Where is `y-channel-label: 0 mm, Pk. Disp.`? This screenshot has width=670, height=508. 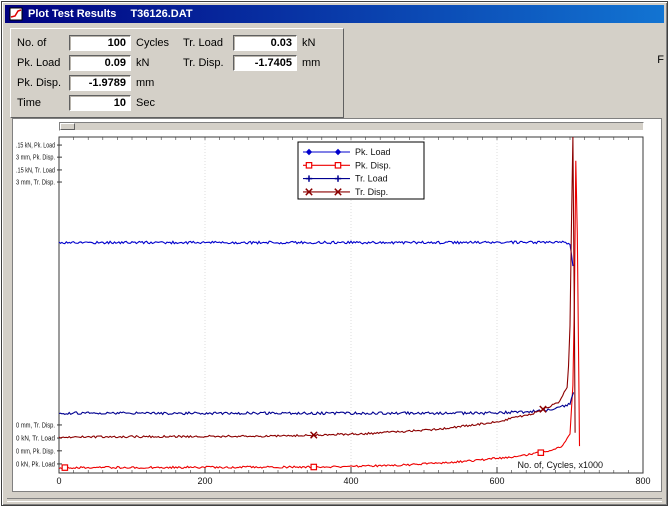 y-channel-label: 0 mm, Pk. Disp. is located at coordinates (35, 450).